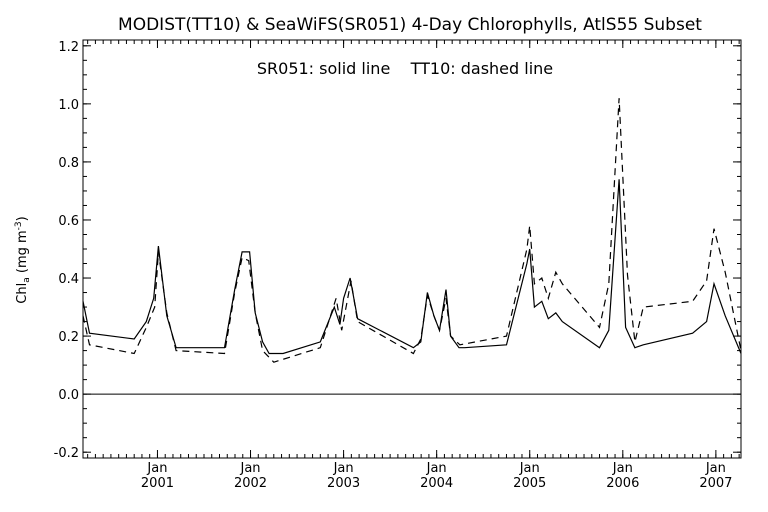 Image resolution: width=768 pixels, height=512 pixels. Describe the element at coordinates (68, 163) in the screenshot. I see `y-tick-label: 0.8` at that location.